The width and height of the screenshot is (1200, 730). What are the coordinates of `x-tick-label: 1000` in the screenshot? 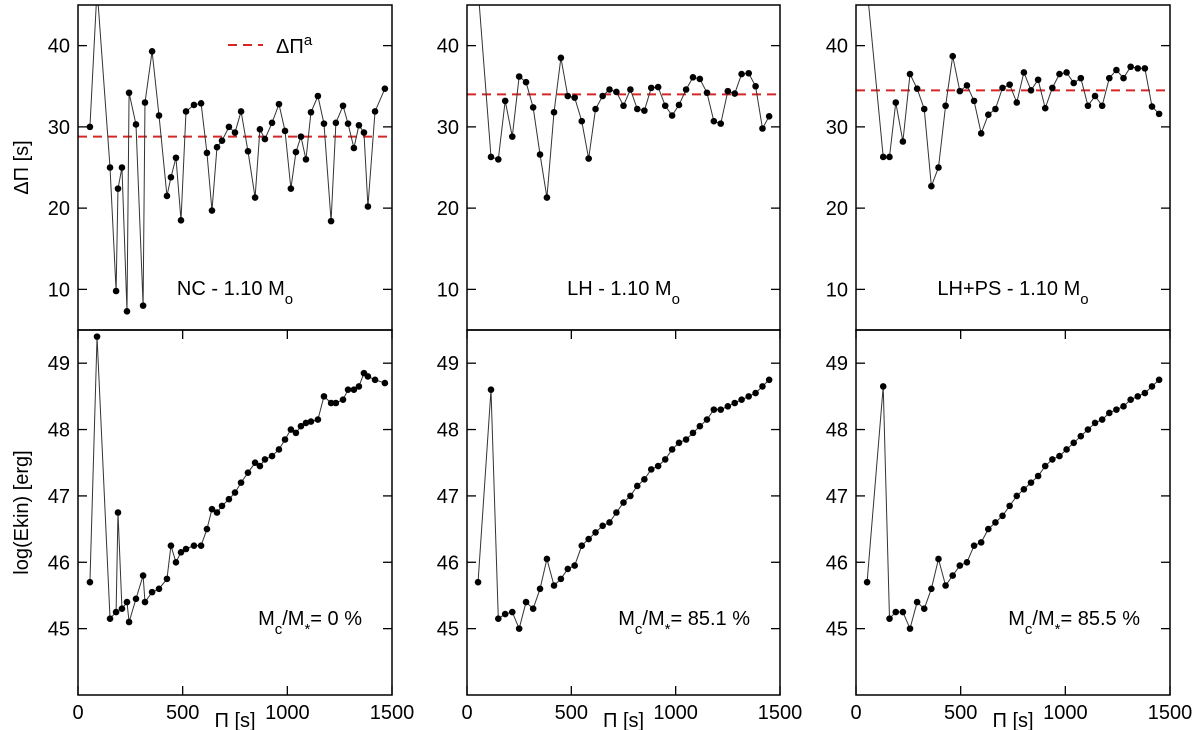 It's located at (675, 713).